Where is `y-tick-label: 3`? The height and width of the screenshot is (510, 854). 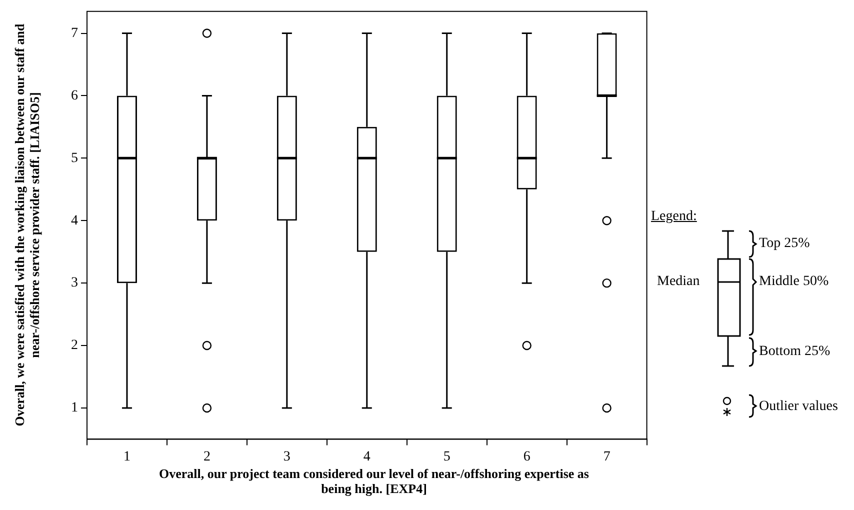 y-tick-label: 3 is located at coordinates (74, 283).